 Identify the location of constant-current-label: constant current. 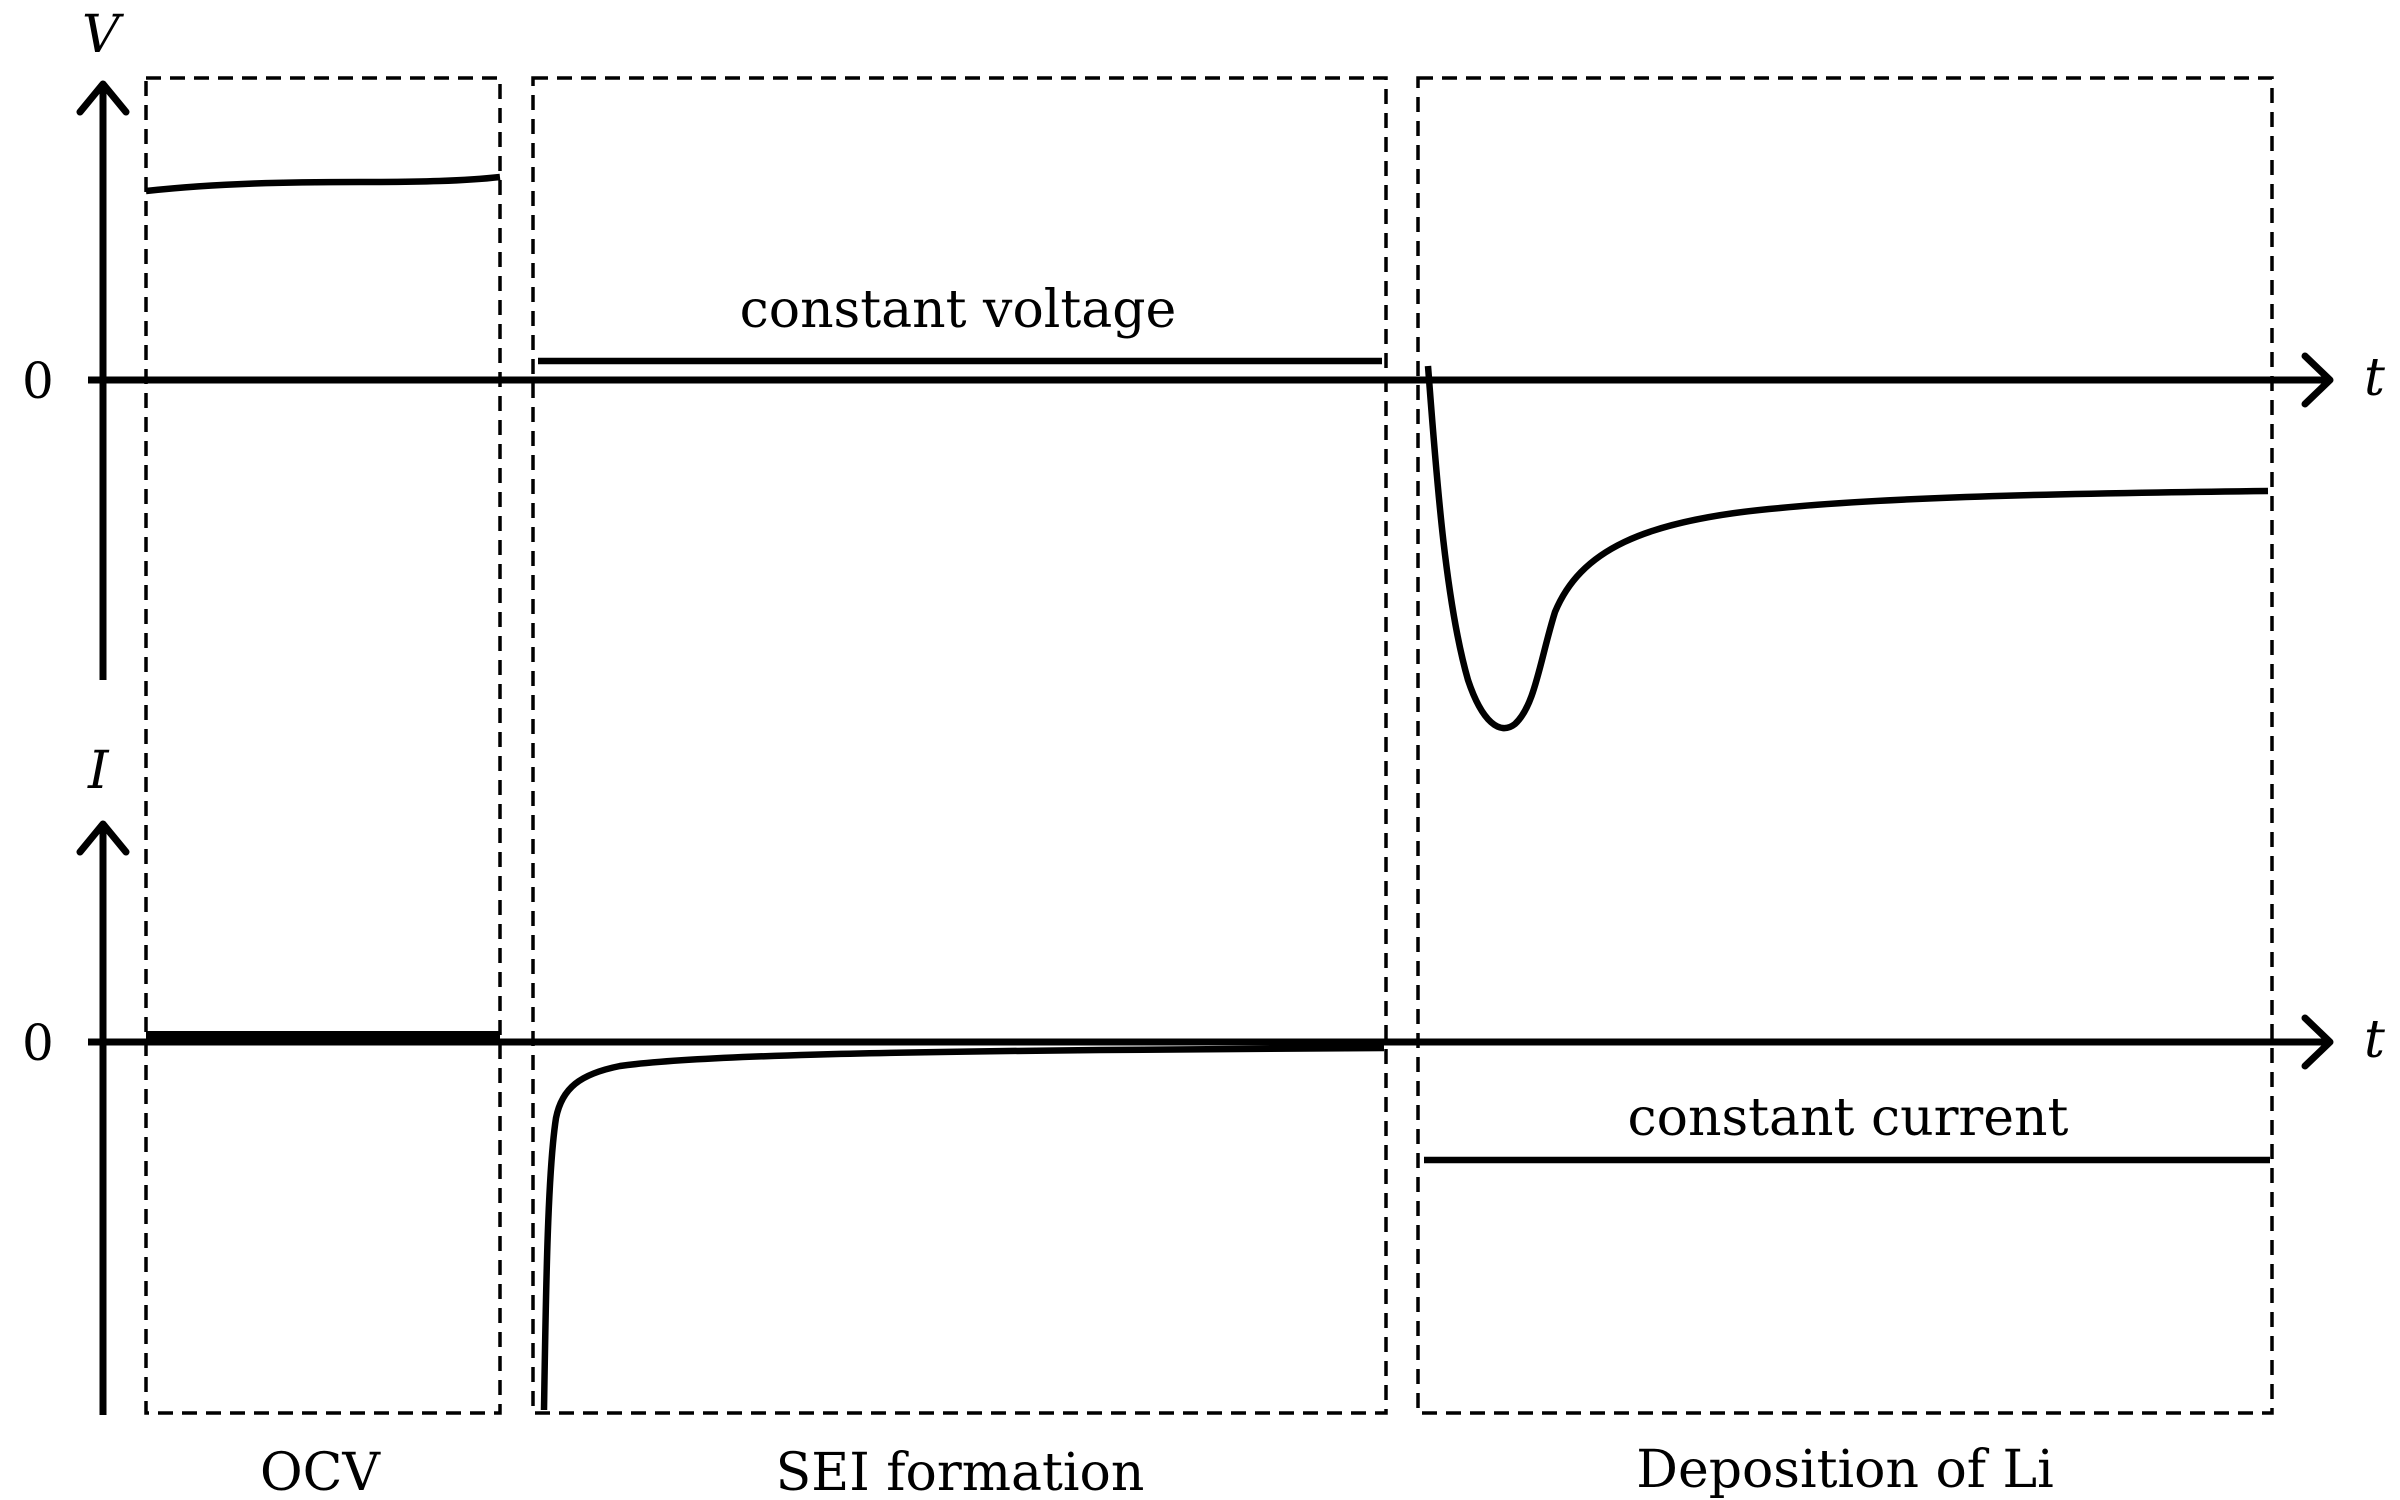
(1848, 1118).